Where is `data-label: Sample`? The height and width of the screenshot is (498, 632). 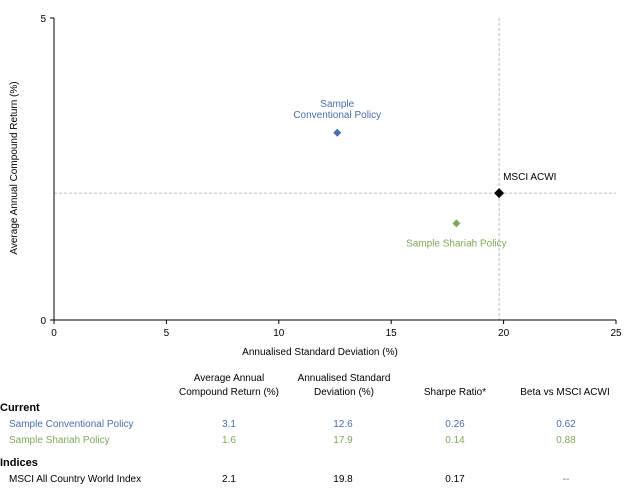 data-label: Sample is located at coordinates (337, 104).